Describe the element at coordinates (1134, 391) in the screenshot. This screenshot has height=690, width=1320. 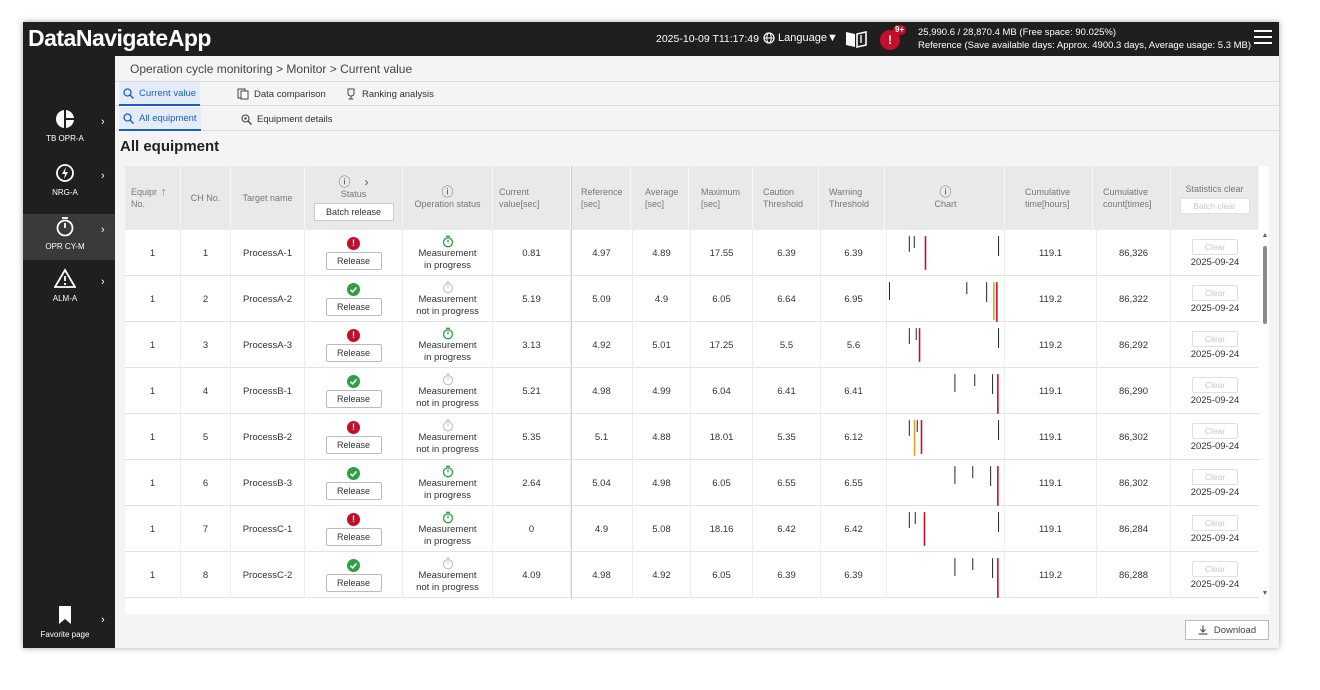
I see `cell-cum_count: 86,290` at that location.